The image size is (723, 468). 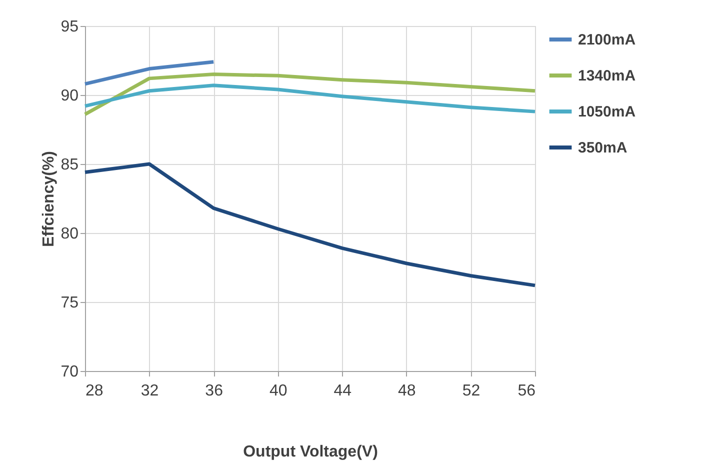 I want to click on x-tick-label: 44, so click(x=343, y=391).